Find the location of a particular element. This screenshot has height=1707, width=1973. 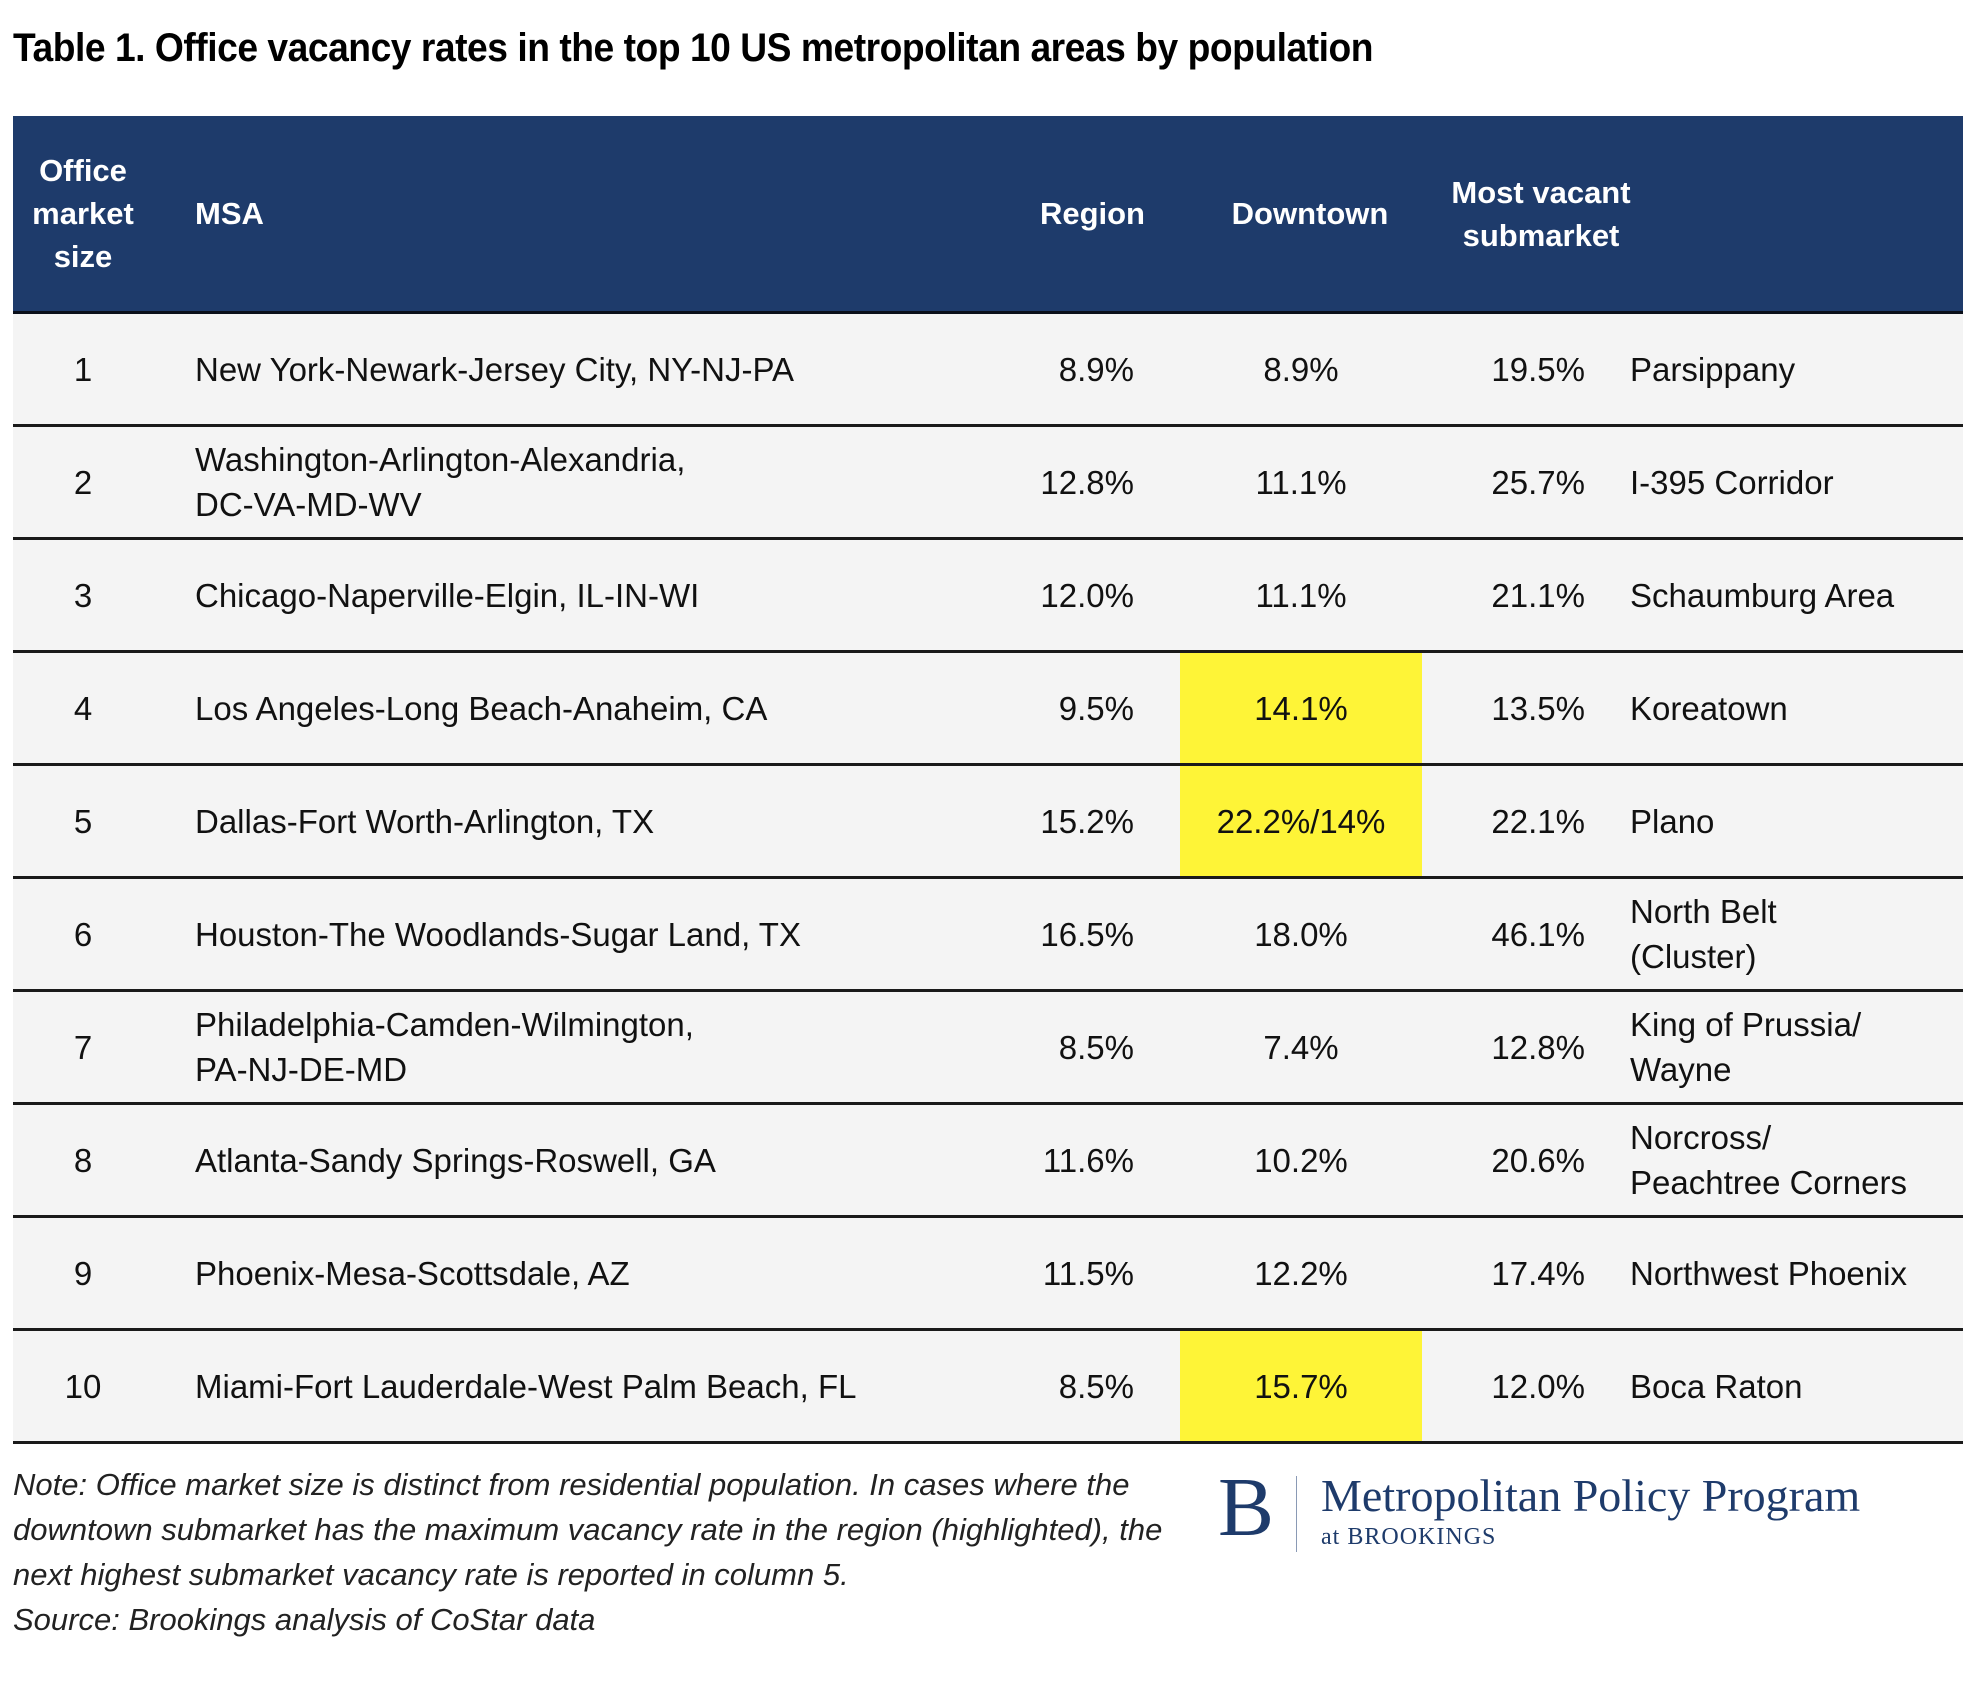

cell-region-rate: 11.5% is located at coordinates (1053, 1273).